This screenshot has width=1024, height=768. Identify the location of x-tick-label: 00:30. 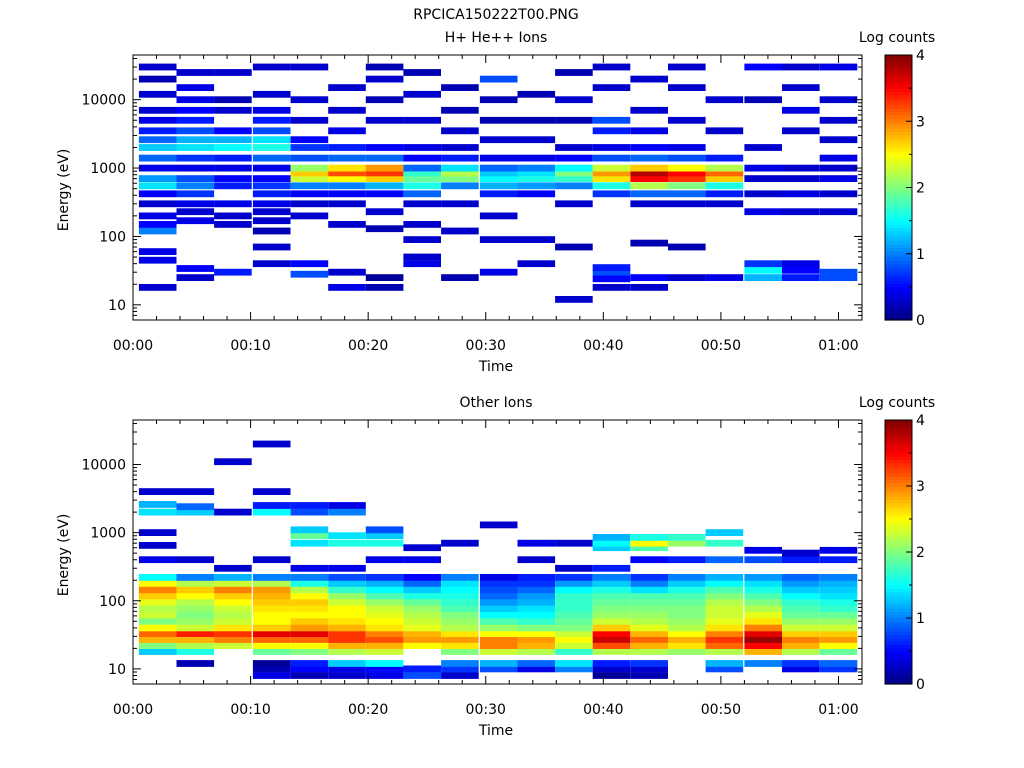
(486, 346).